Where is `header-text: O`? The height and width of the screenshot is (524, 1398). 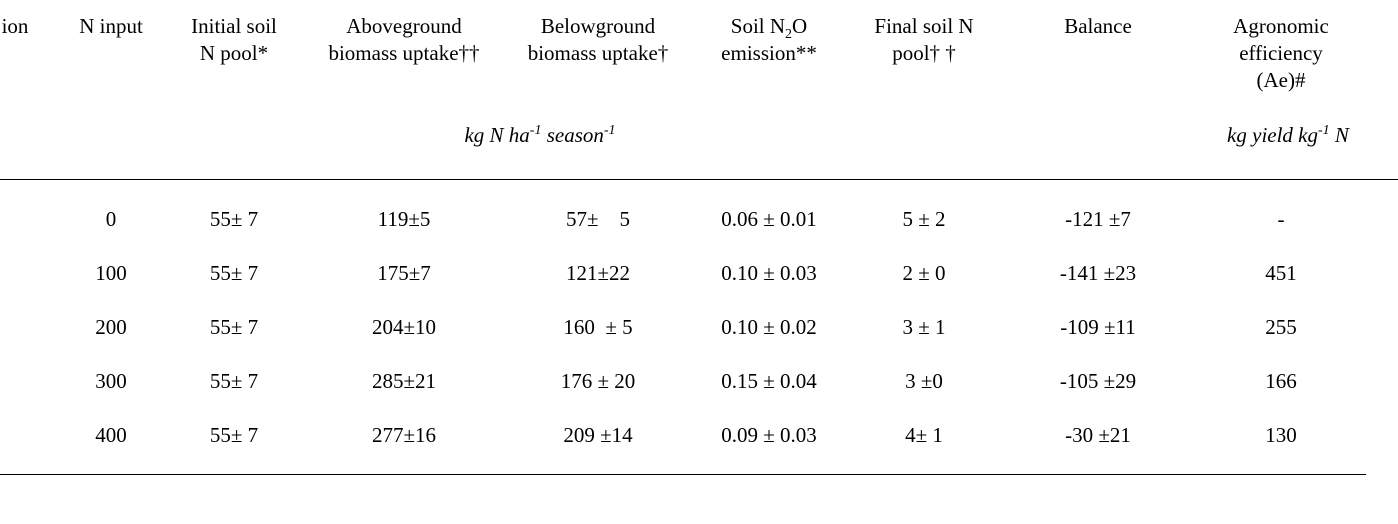 header-text: O is located at coordinates (800, 26).